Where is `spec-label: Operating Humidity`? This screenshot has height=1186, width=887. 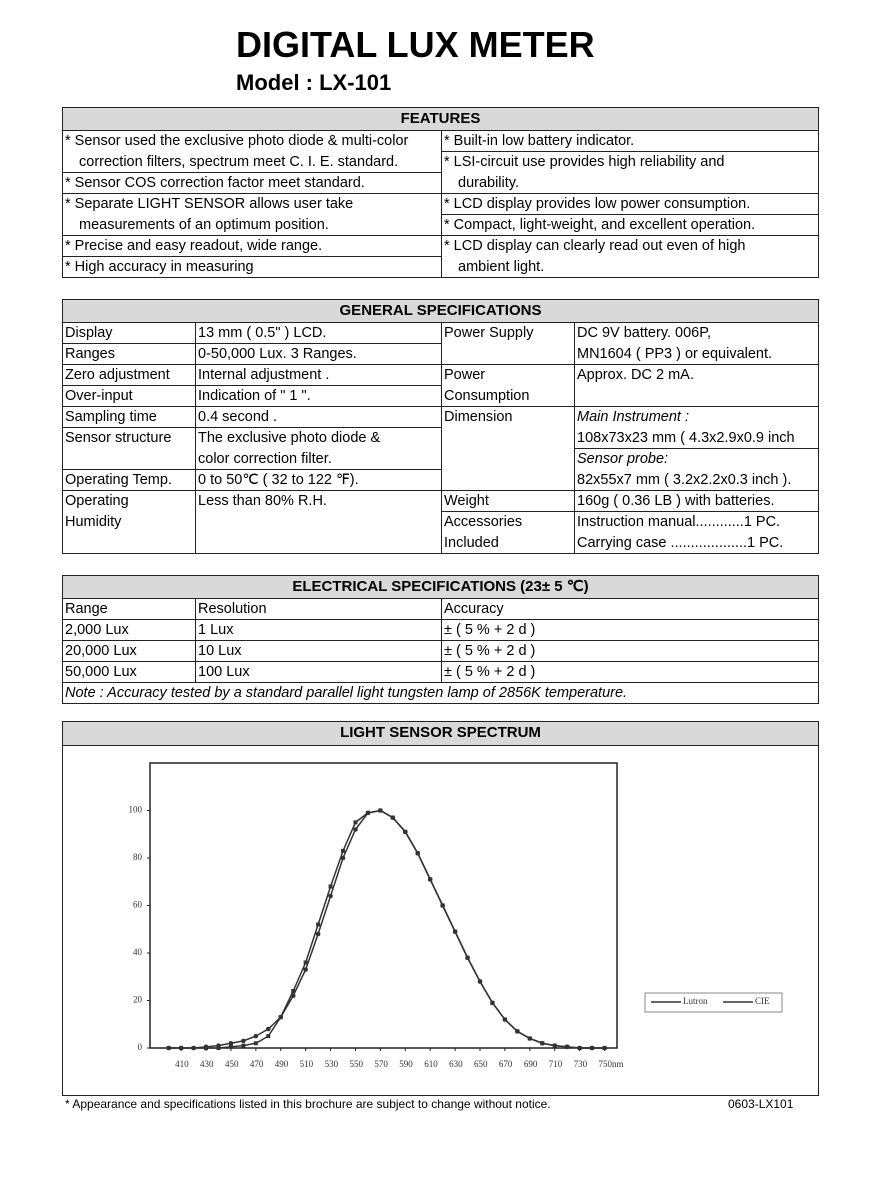 spec-label: Operating Humidity is located at coordinates (129, 522).